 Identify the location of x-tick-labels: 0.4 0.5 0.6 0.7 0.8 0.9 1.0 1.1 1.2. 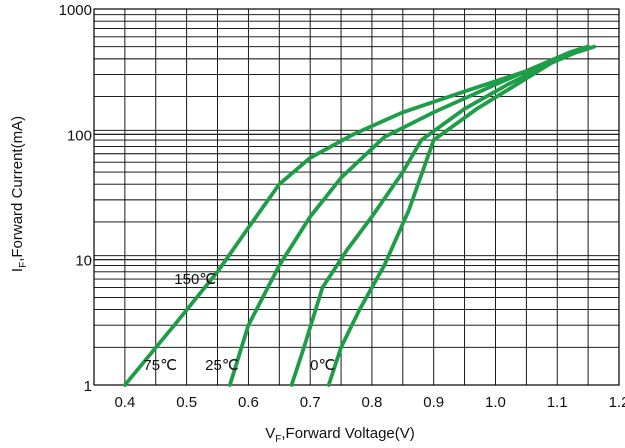
(369, 402).